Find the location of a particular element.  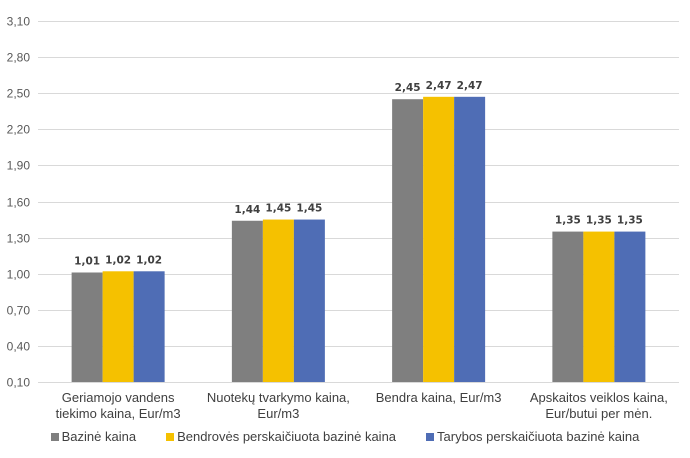

legend-swatch-tarybos is located at coordinates (430, 436).